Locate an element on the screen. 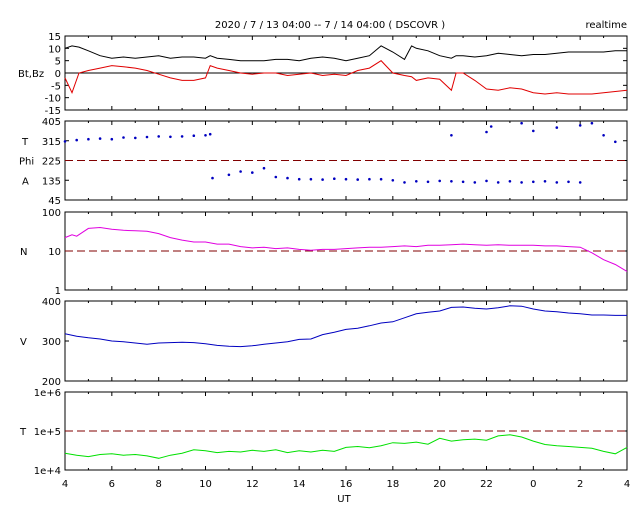  magnetic-field-y-tick-label: 10 is located at coordinates (54, 49).